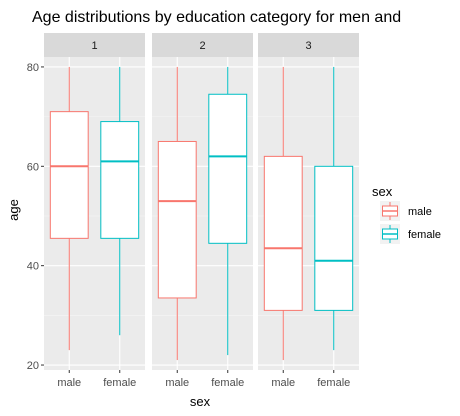 The height and width of the screenshot is (416, 460). Describe the element at coordinates (35, 217) in the screenshot. I see `y-axis: 20 40 60 80` at that location.